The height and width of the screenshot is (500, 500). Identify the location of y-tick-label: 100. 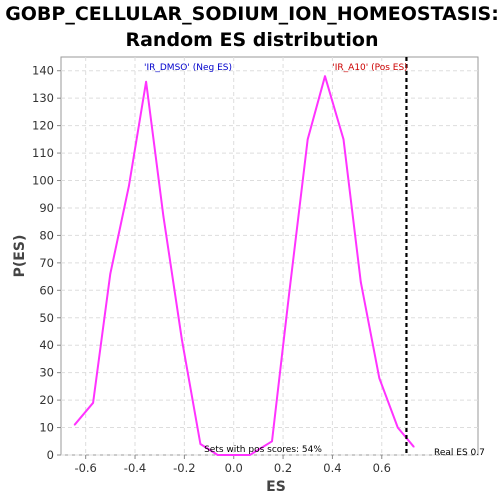
(43, 181).